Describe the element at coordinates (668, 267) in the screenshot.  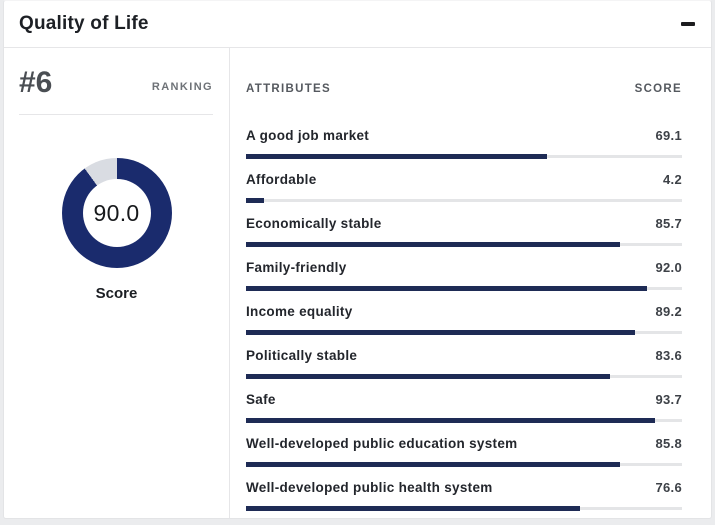
I see `attribute-score: 92.0` at that location.